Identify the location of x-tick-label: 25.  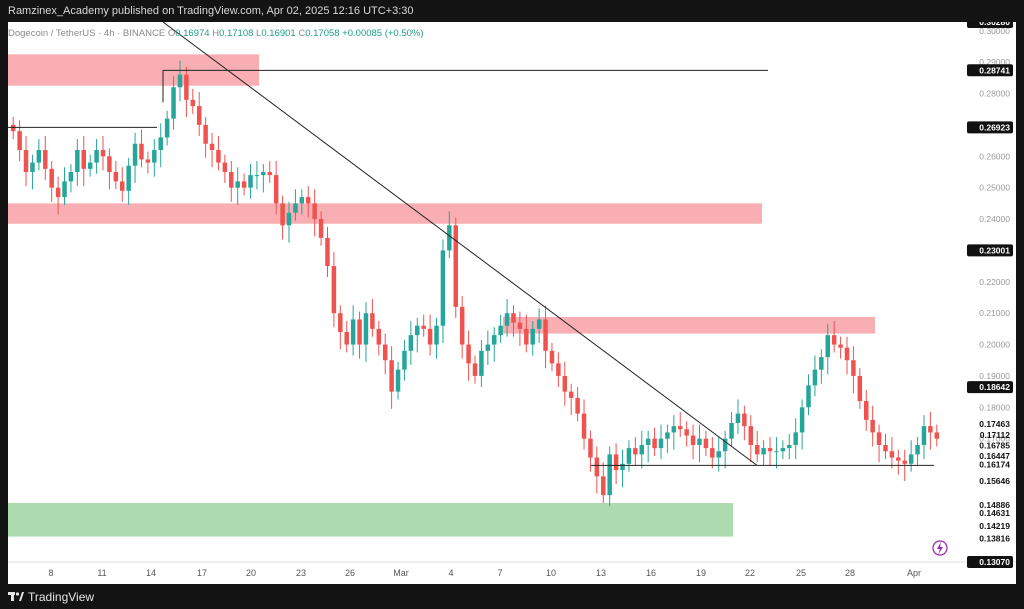
(801, 573).